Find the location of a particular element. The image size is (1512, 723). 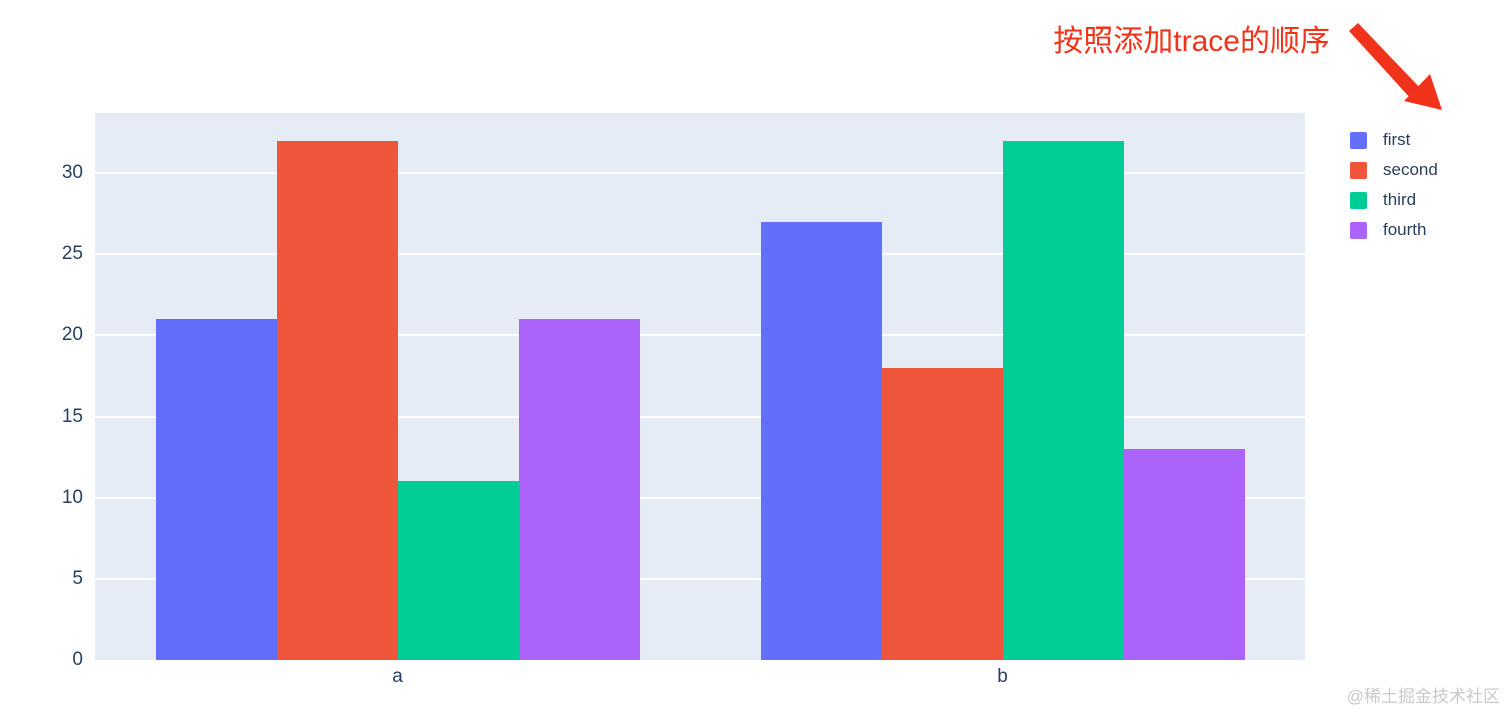

legend: first second third fourth is located at coordinates (1394, 185).